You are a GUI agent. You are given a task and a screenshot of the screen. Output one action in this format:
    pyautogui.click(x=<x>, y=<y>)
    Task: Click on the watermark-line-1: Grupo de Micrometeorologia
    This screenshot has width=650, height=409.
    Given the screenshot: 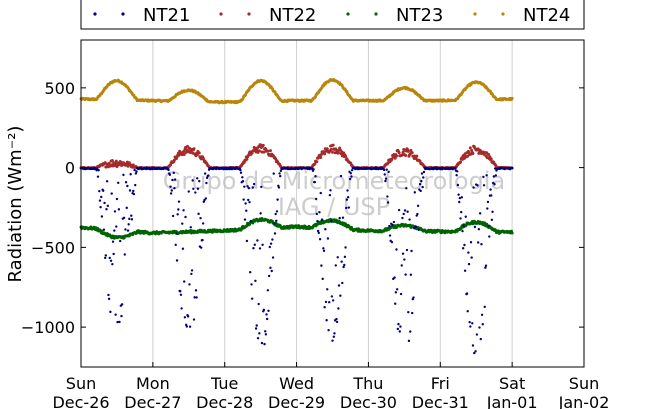 What is the action you would take?
    pyautogui.click(x=334, y=181)
    